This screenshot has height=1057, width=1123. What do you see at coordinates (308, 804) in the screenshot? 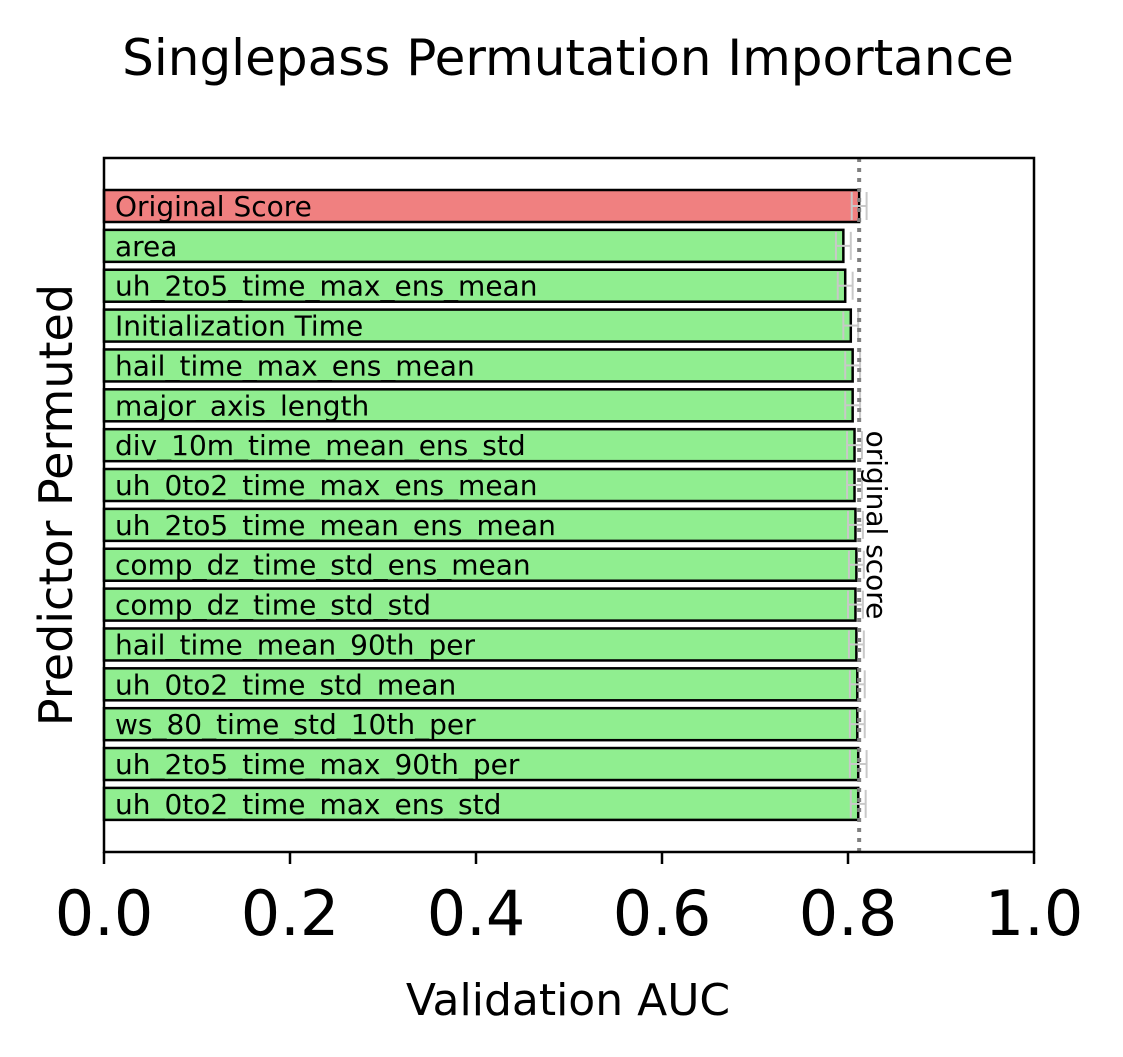
I see `bar-label: uh_0to2_time_max_ens_std` at bounding box center [308, 804].